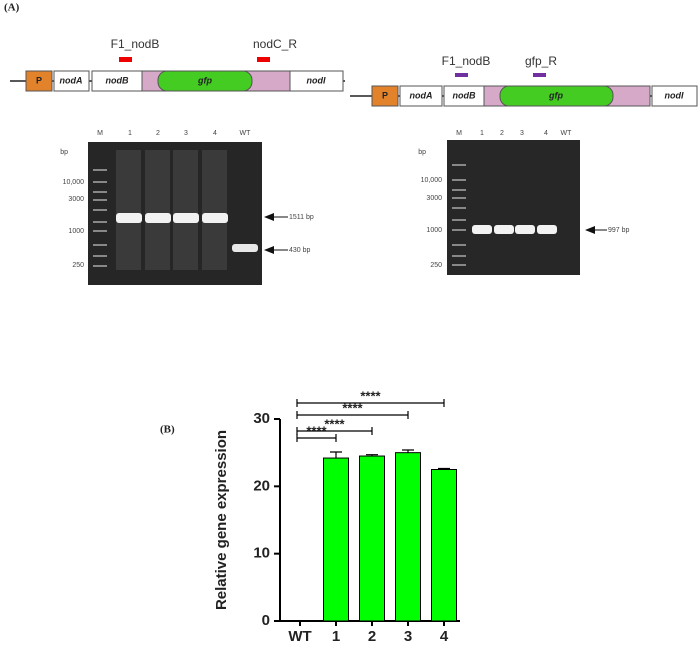 The image size is (700, 649). Describe the element at coordinates (261, 418) in the screenshot. I see `y-tick-label: 30` at that location.